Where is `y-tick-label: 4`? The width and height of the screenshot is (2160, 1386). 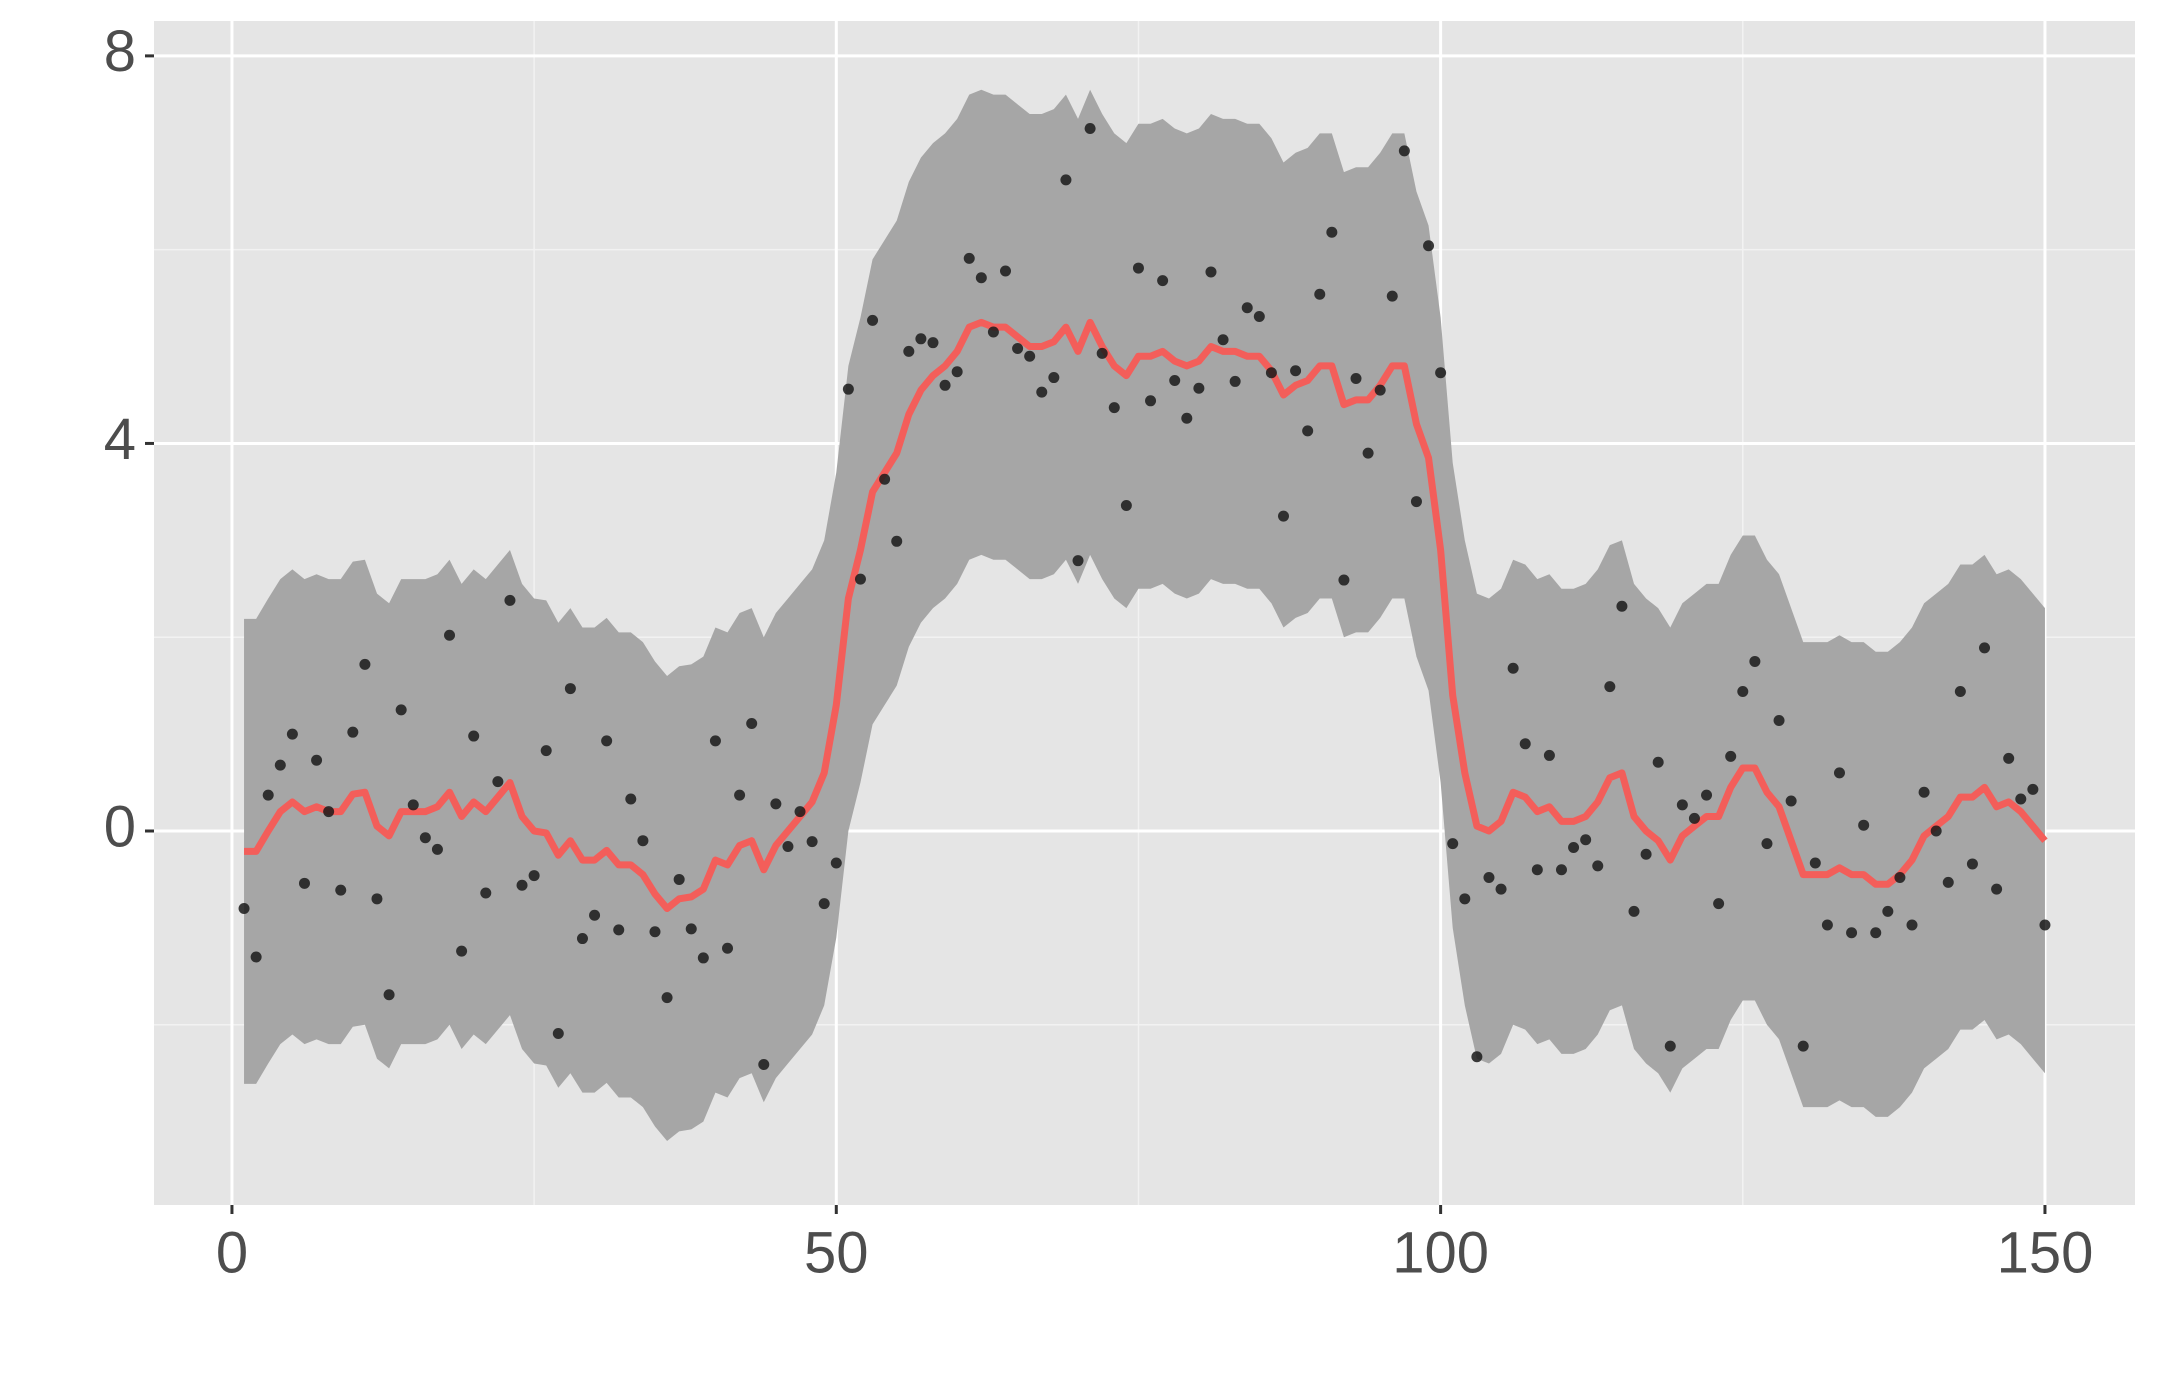
y-tick-label: 4 is located at coordinates (120, 439).